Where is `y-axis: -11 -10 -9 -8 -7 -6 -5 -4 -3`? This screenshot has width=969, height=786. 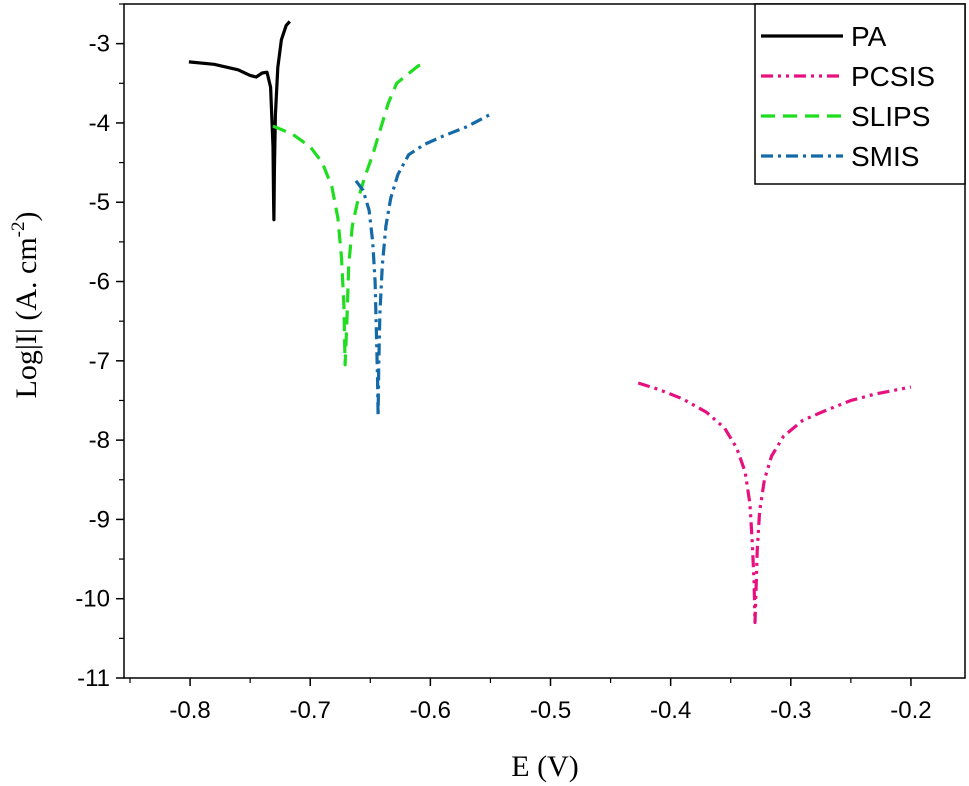 y-axis: -11 -10 -9 -8 -7 -6 -5 -4 -3 is located at coordinates (99, 347).